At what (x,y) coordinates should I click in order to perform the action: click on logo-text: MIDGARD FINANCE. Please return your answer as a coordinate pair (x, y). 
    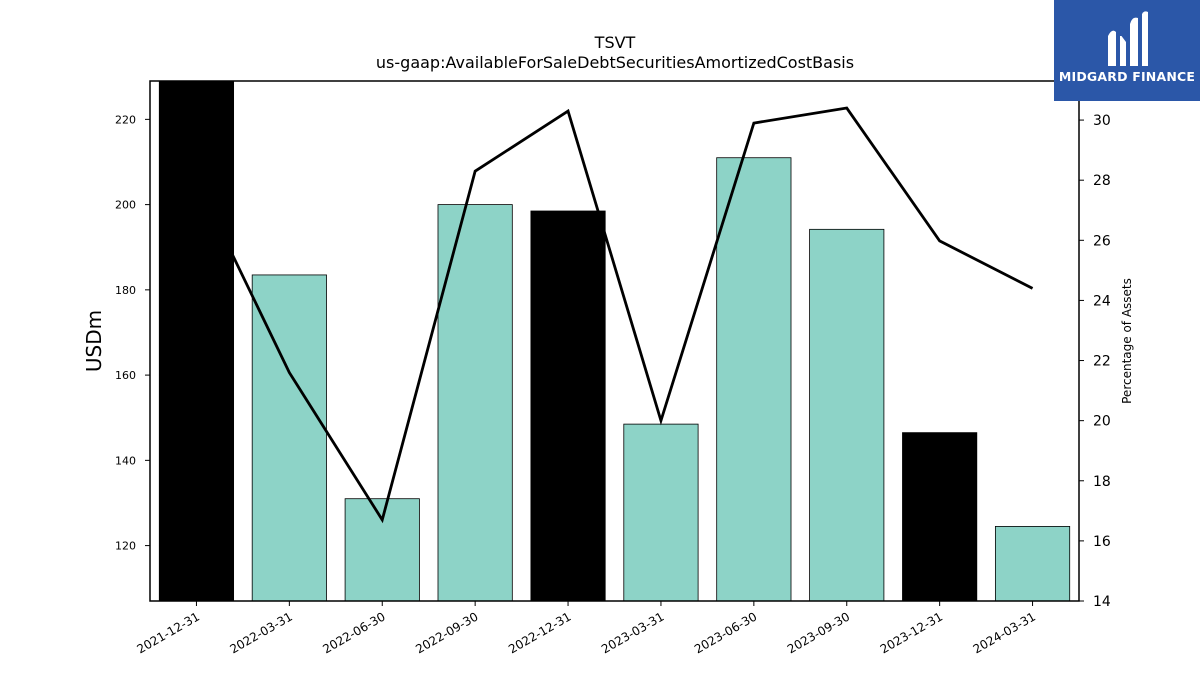
    Looking at the image, I should click on (1127, 76).